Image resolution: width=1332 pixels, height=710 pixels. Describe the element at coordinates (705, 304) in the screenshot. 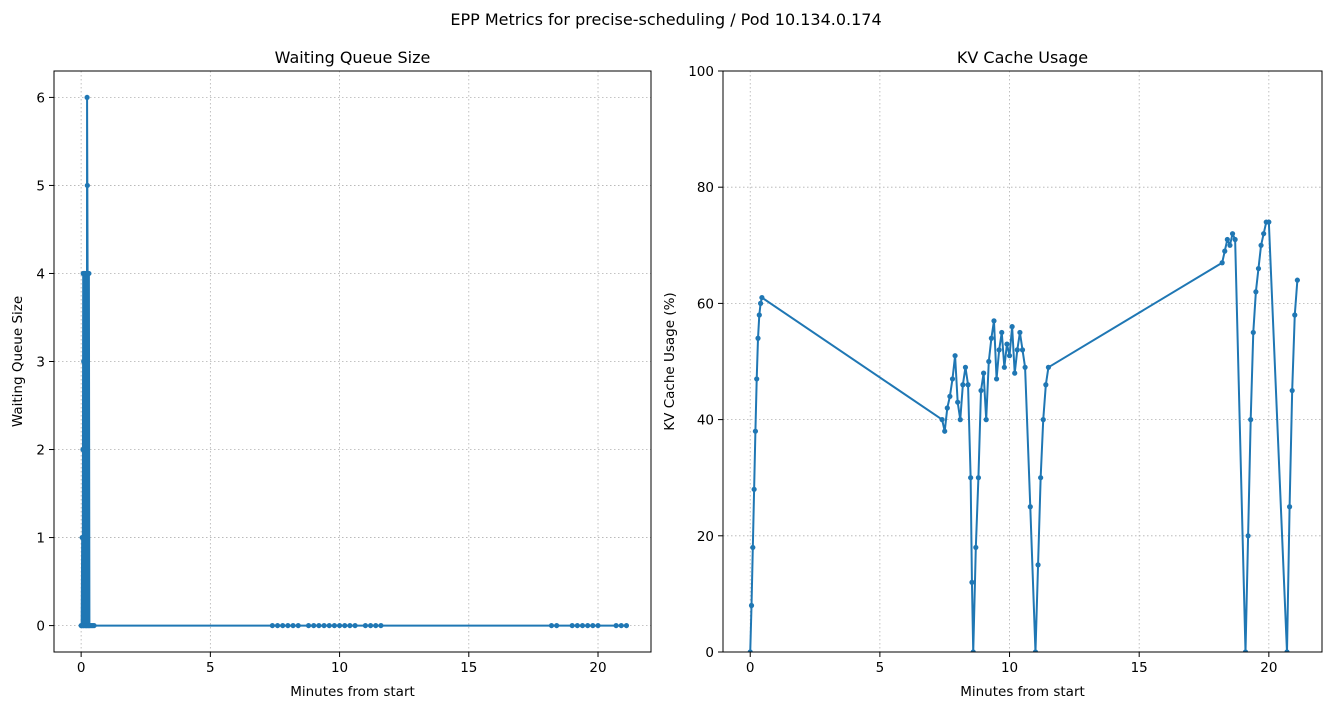

I see `y-tick-label: 60` at that location.